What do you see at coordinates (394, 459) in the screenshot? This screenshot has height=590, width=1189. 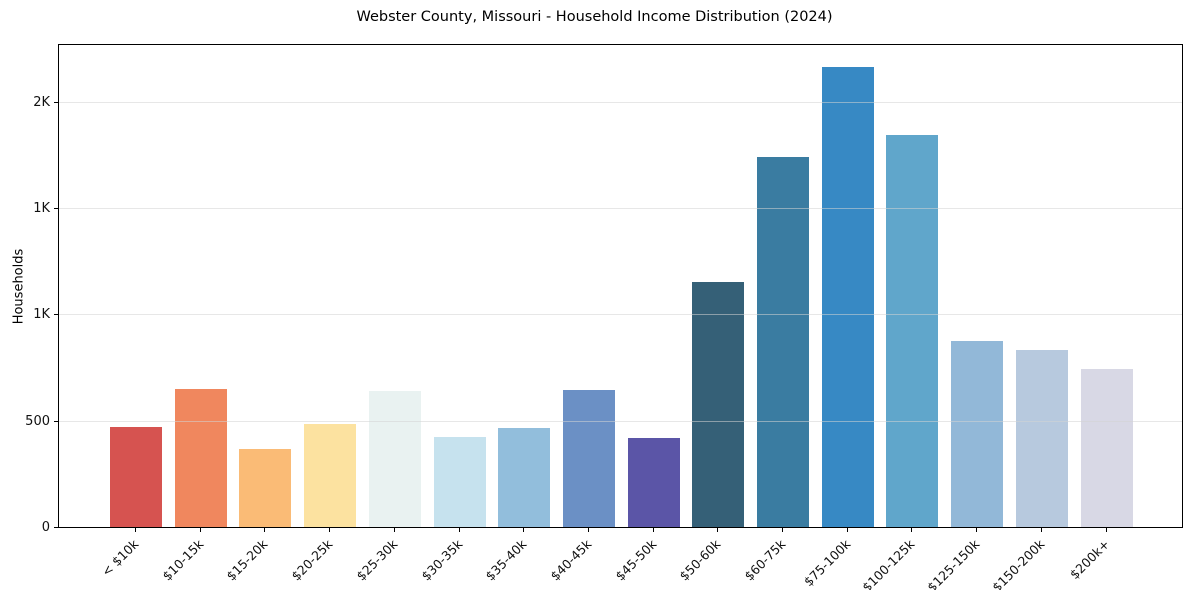 I see `bar-$25-30k` at bounding box center [394, 459].